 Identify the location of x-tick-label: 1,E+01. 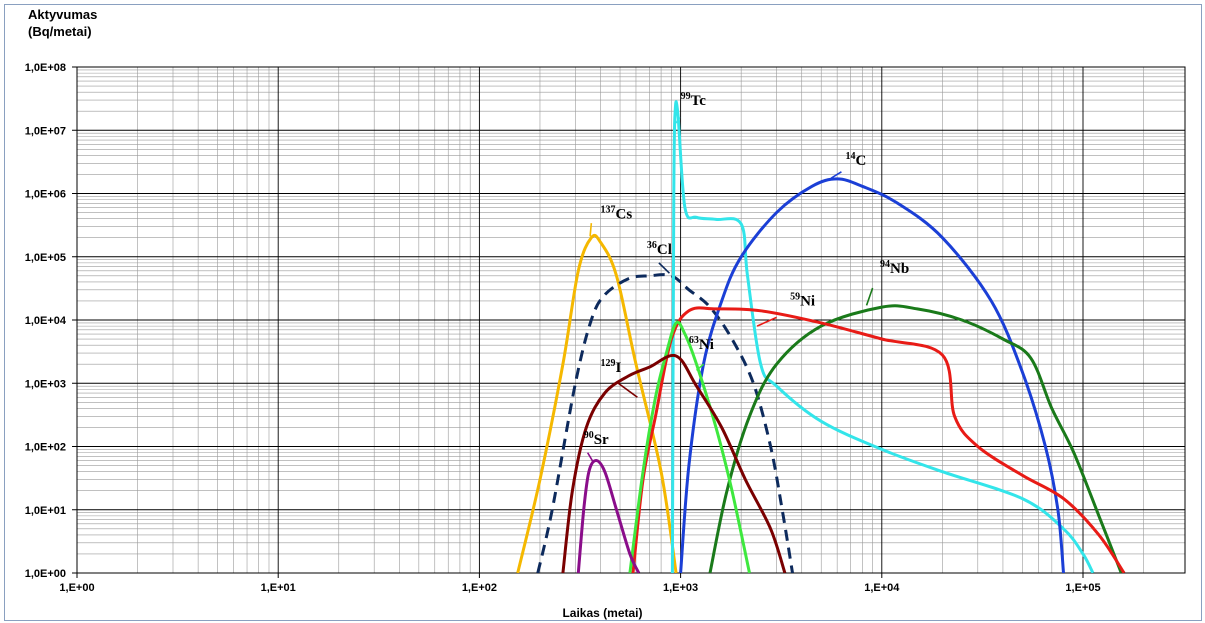
(278, 588).